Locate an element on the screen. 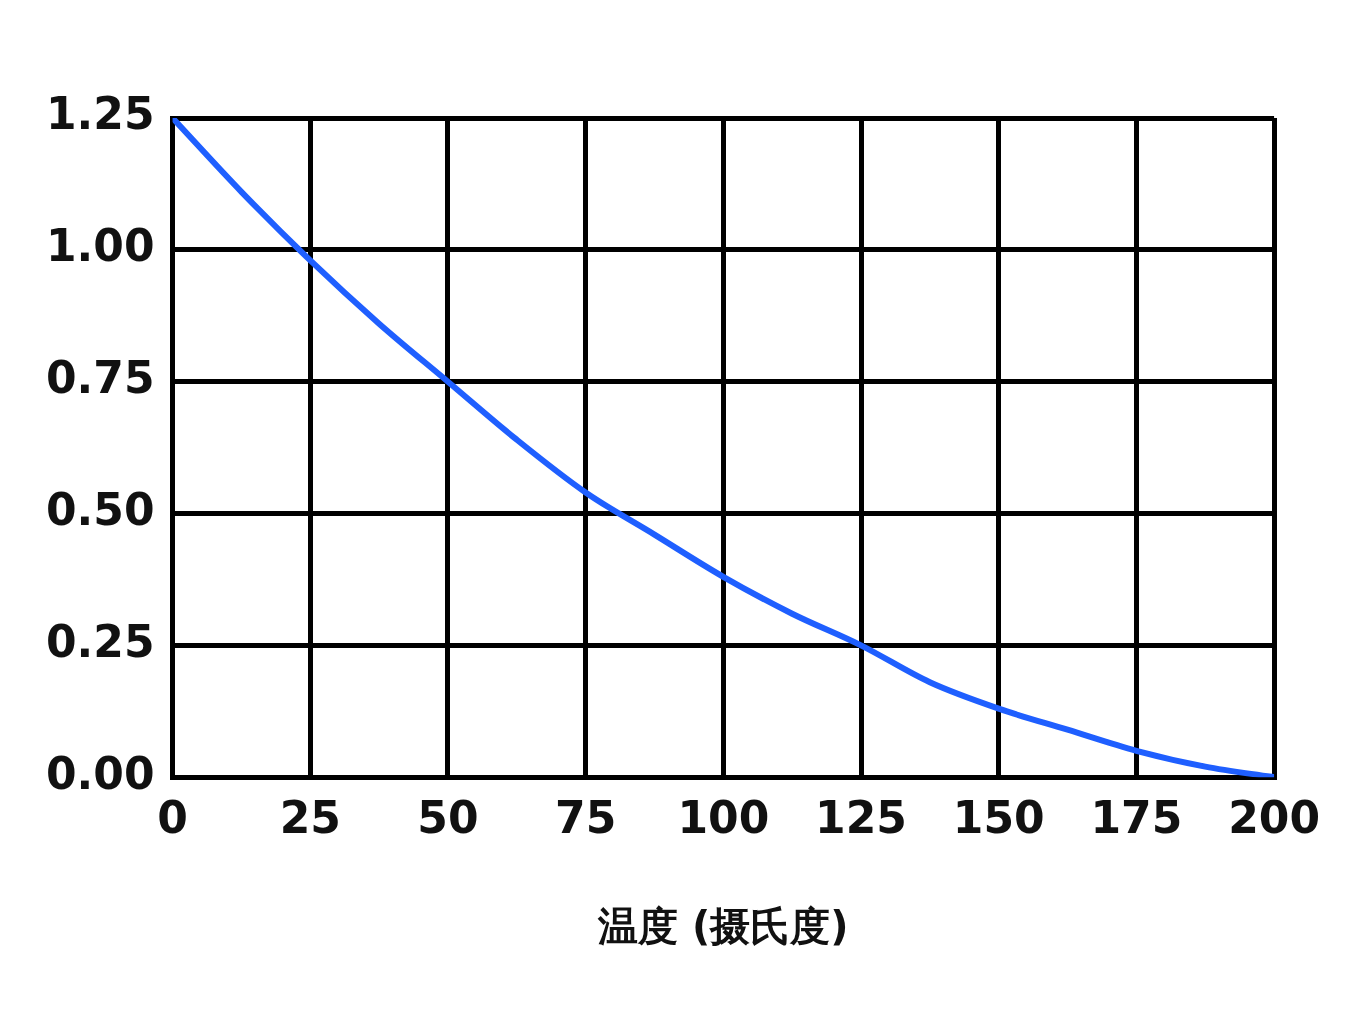  y-tick-label: 0.50 is located at coordinates (100, 509).